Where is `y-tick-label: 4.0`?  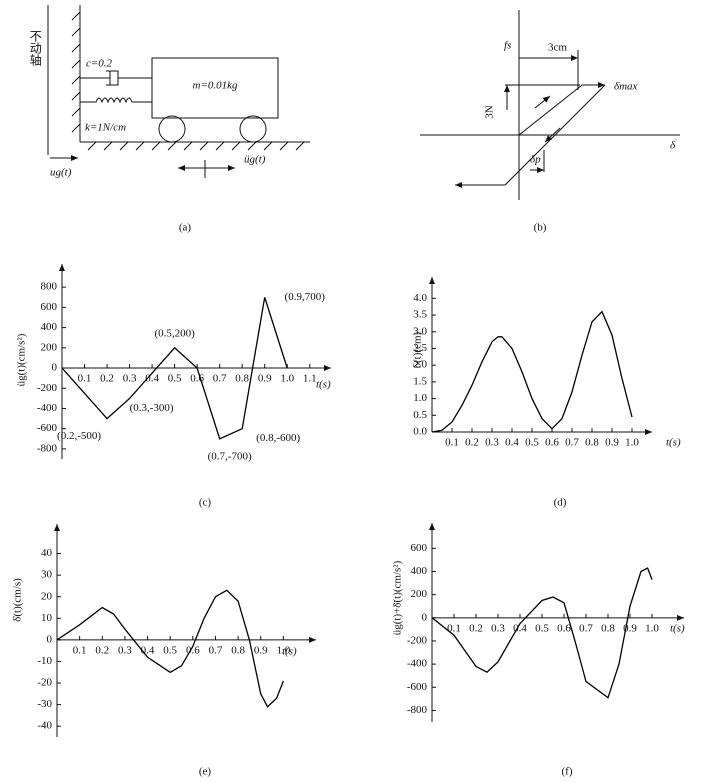 y-tick-label: 4.0 is located at coordinates (420, 298).